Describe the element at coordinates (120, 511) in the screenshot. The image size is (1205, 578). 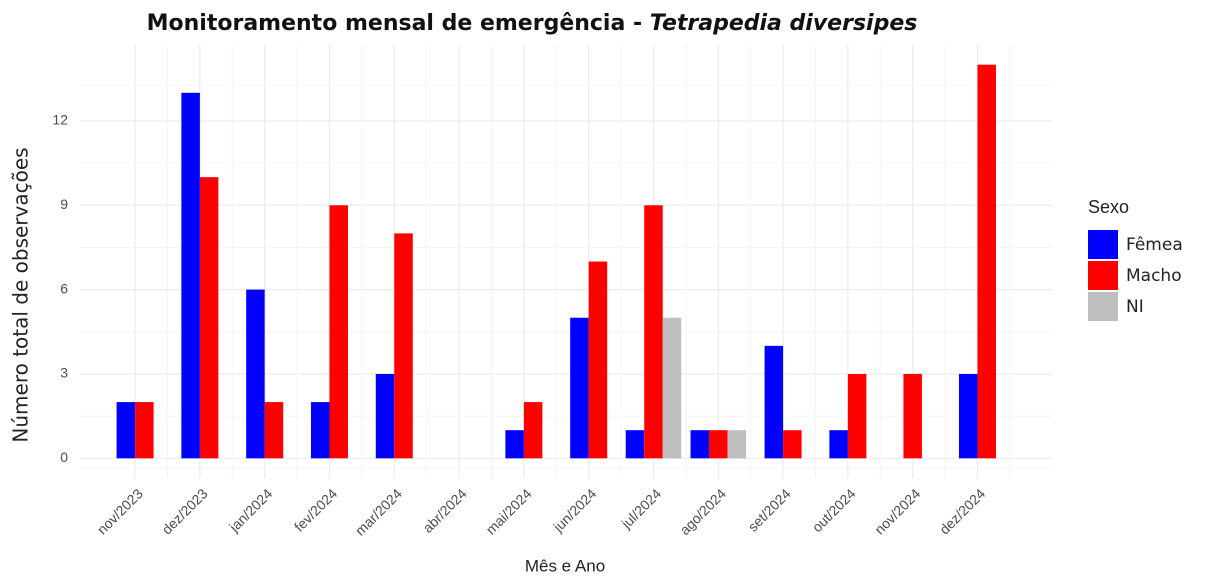
I see `x-tick-label: nov/2023` at that location.